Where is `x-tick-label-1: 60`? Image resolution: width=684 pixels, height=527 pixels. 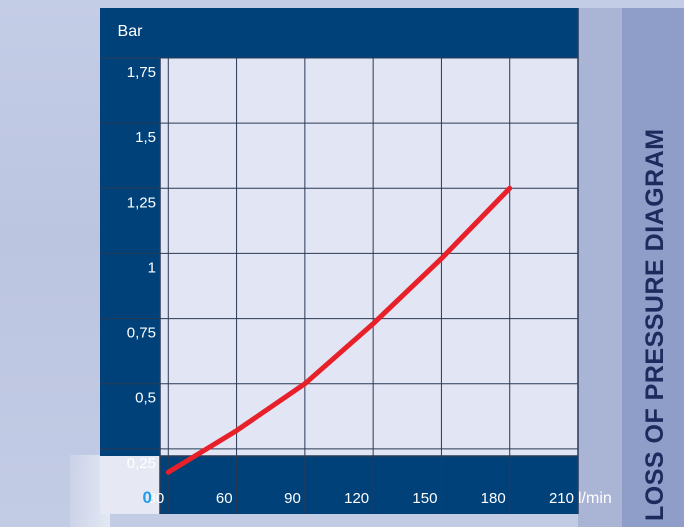 x-tick-label-1: 60 is located at coordinates (224, 498).